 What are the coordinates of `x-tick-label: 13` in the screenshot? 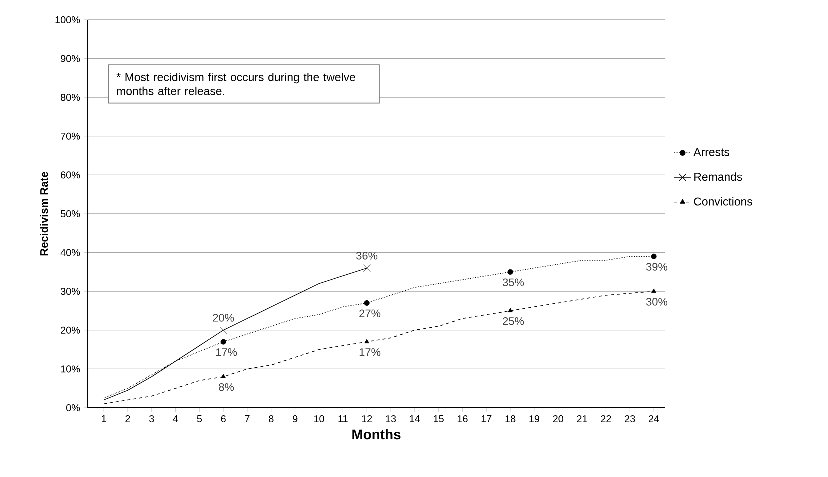 It's located at (391, 419).